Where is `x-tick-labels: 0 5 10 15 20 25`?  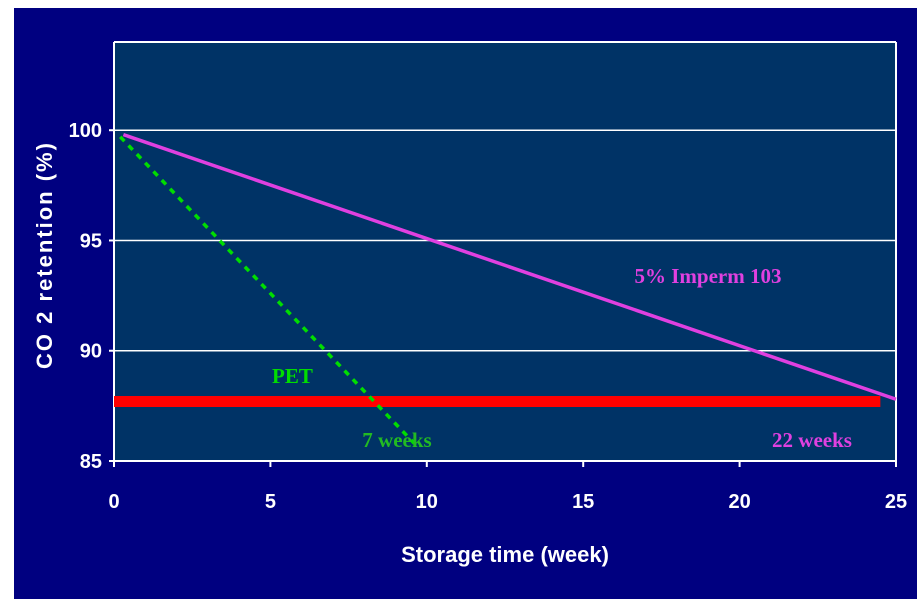 x-tick-labels: 0 5 10 15 20 25 is located at coordinates (507, 502).